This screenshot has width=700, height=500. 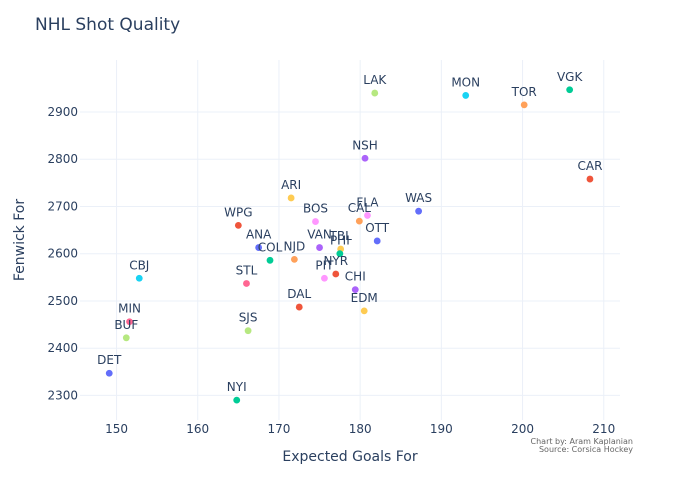 I want to click on x-tick-label: 190, so click(x=441, y=429).